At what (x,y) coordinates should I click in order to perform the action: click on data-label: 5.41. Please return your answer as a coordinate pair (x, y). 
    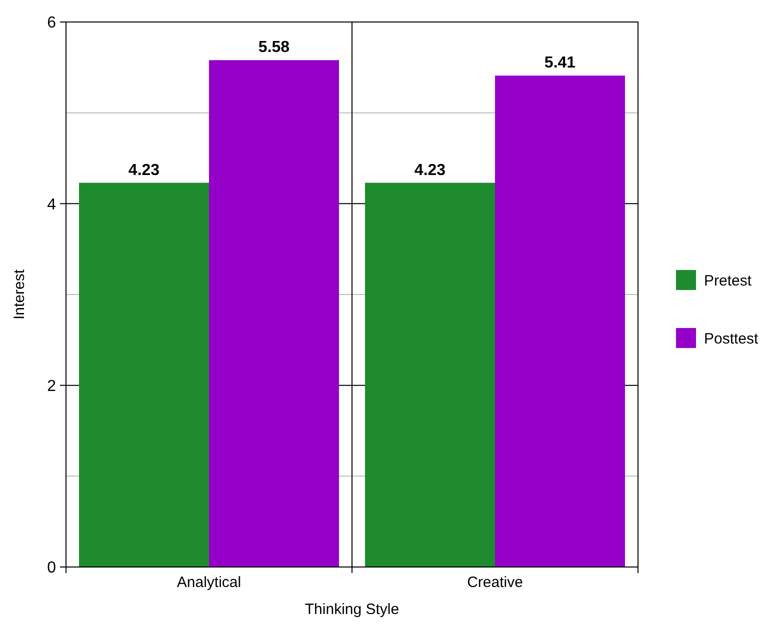
    Looking at the image, I should click on (560, 63).